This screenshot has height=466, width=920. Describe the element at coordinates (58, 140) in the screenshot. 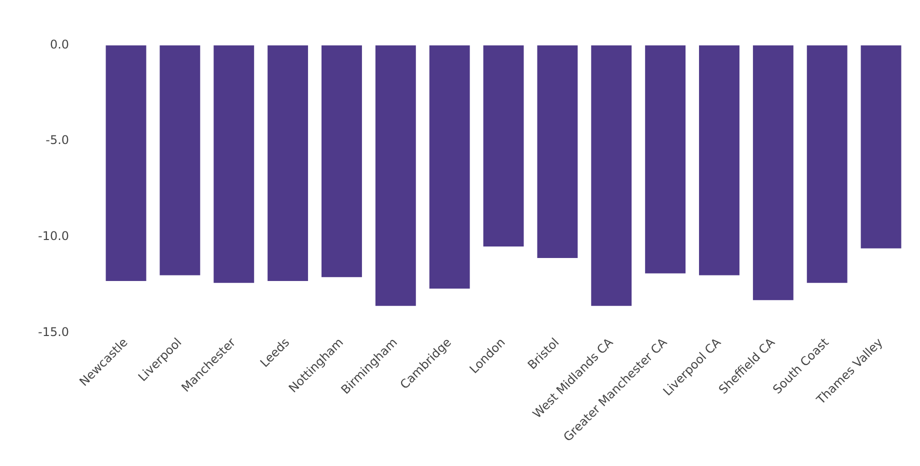

I see `y-tick-label: -5.0` at that location.